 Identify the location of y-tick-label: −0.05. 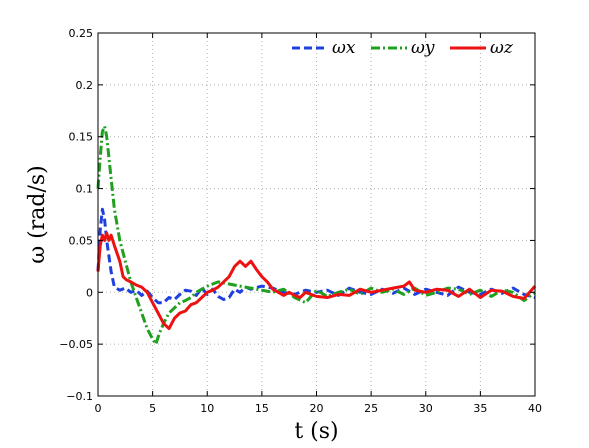
(76, 344).